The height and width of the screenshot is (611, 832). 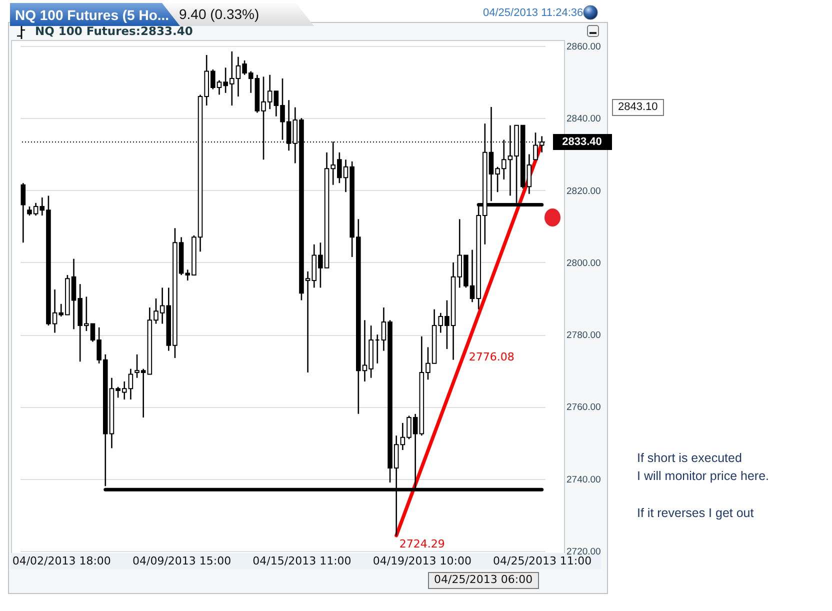 What do you see at coordinates (182, 561) in the screenshot?
I see `x-tick-label: 04/09/2013 15:00` at bounding box center [182, 561].